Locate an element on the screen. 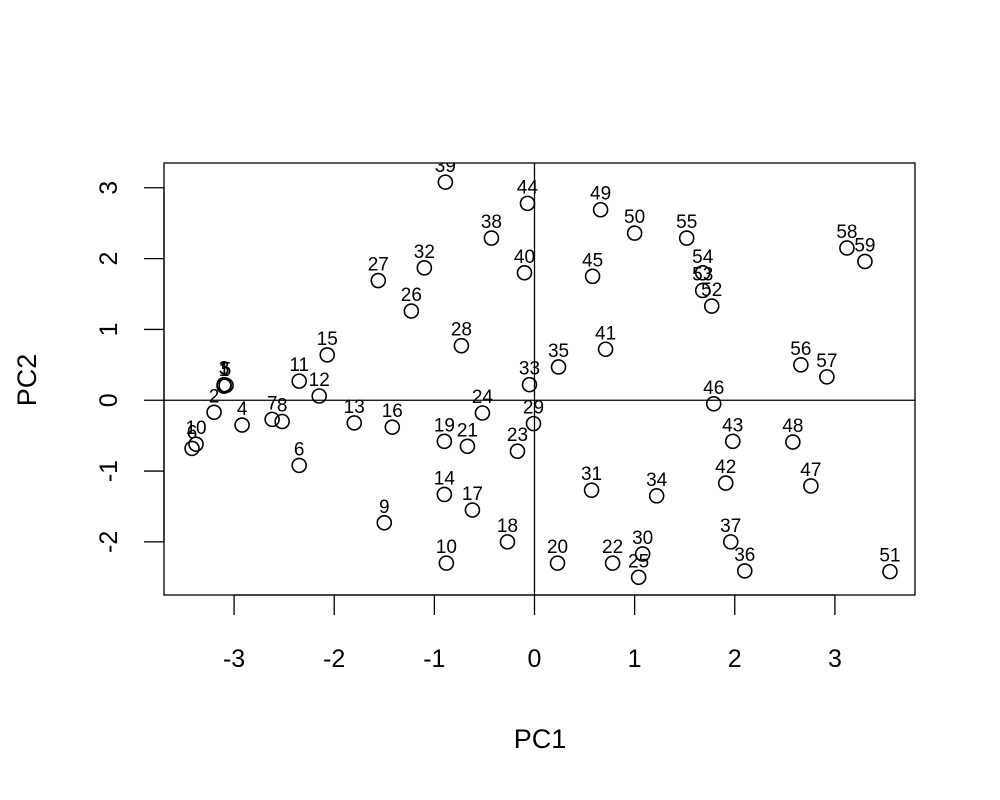 Image resolution: width=1000 pixels, height=800 pixels. data-point-label: 43 is located at coordinates (732, 425).